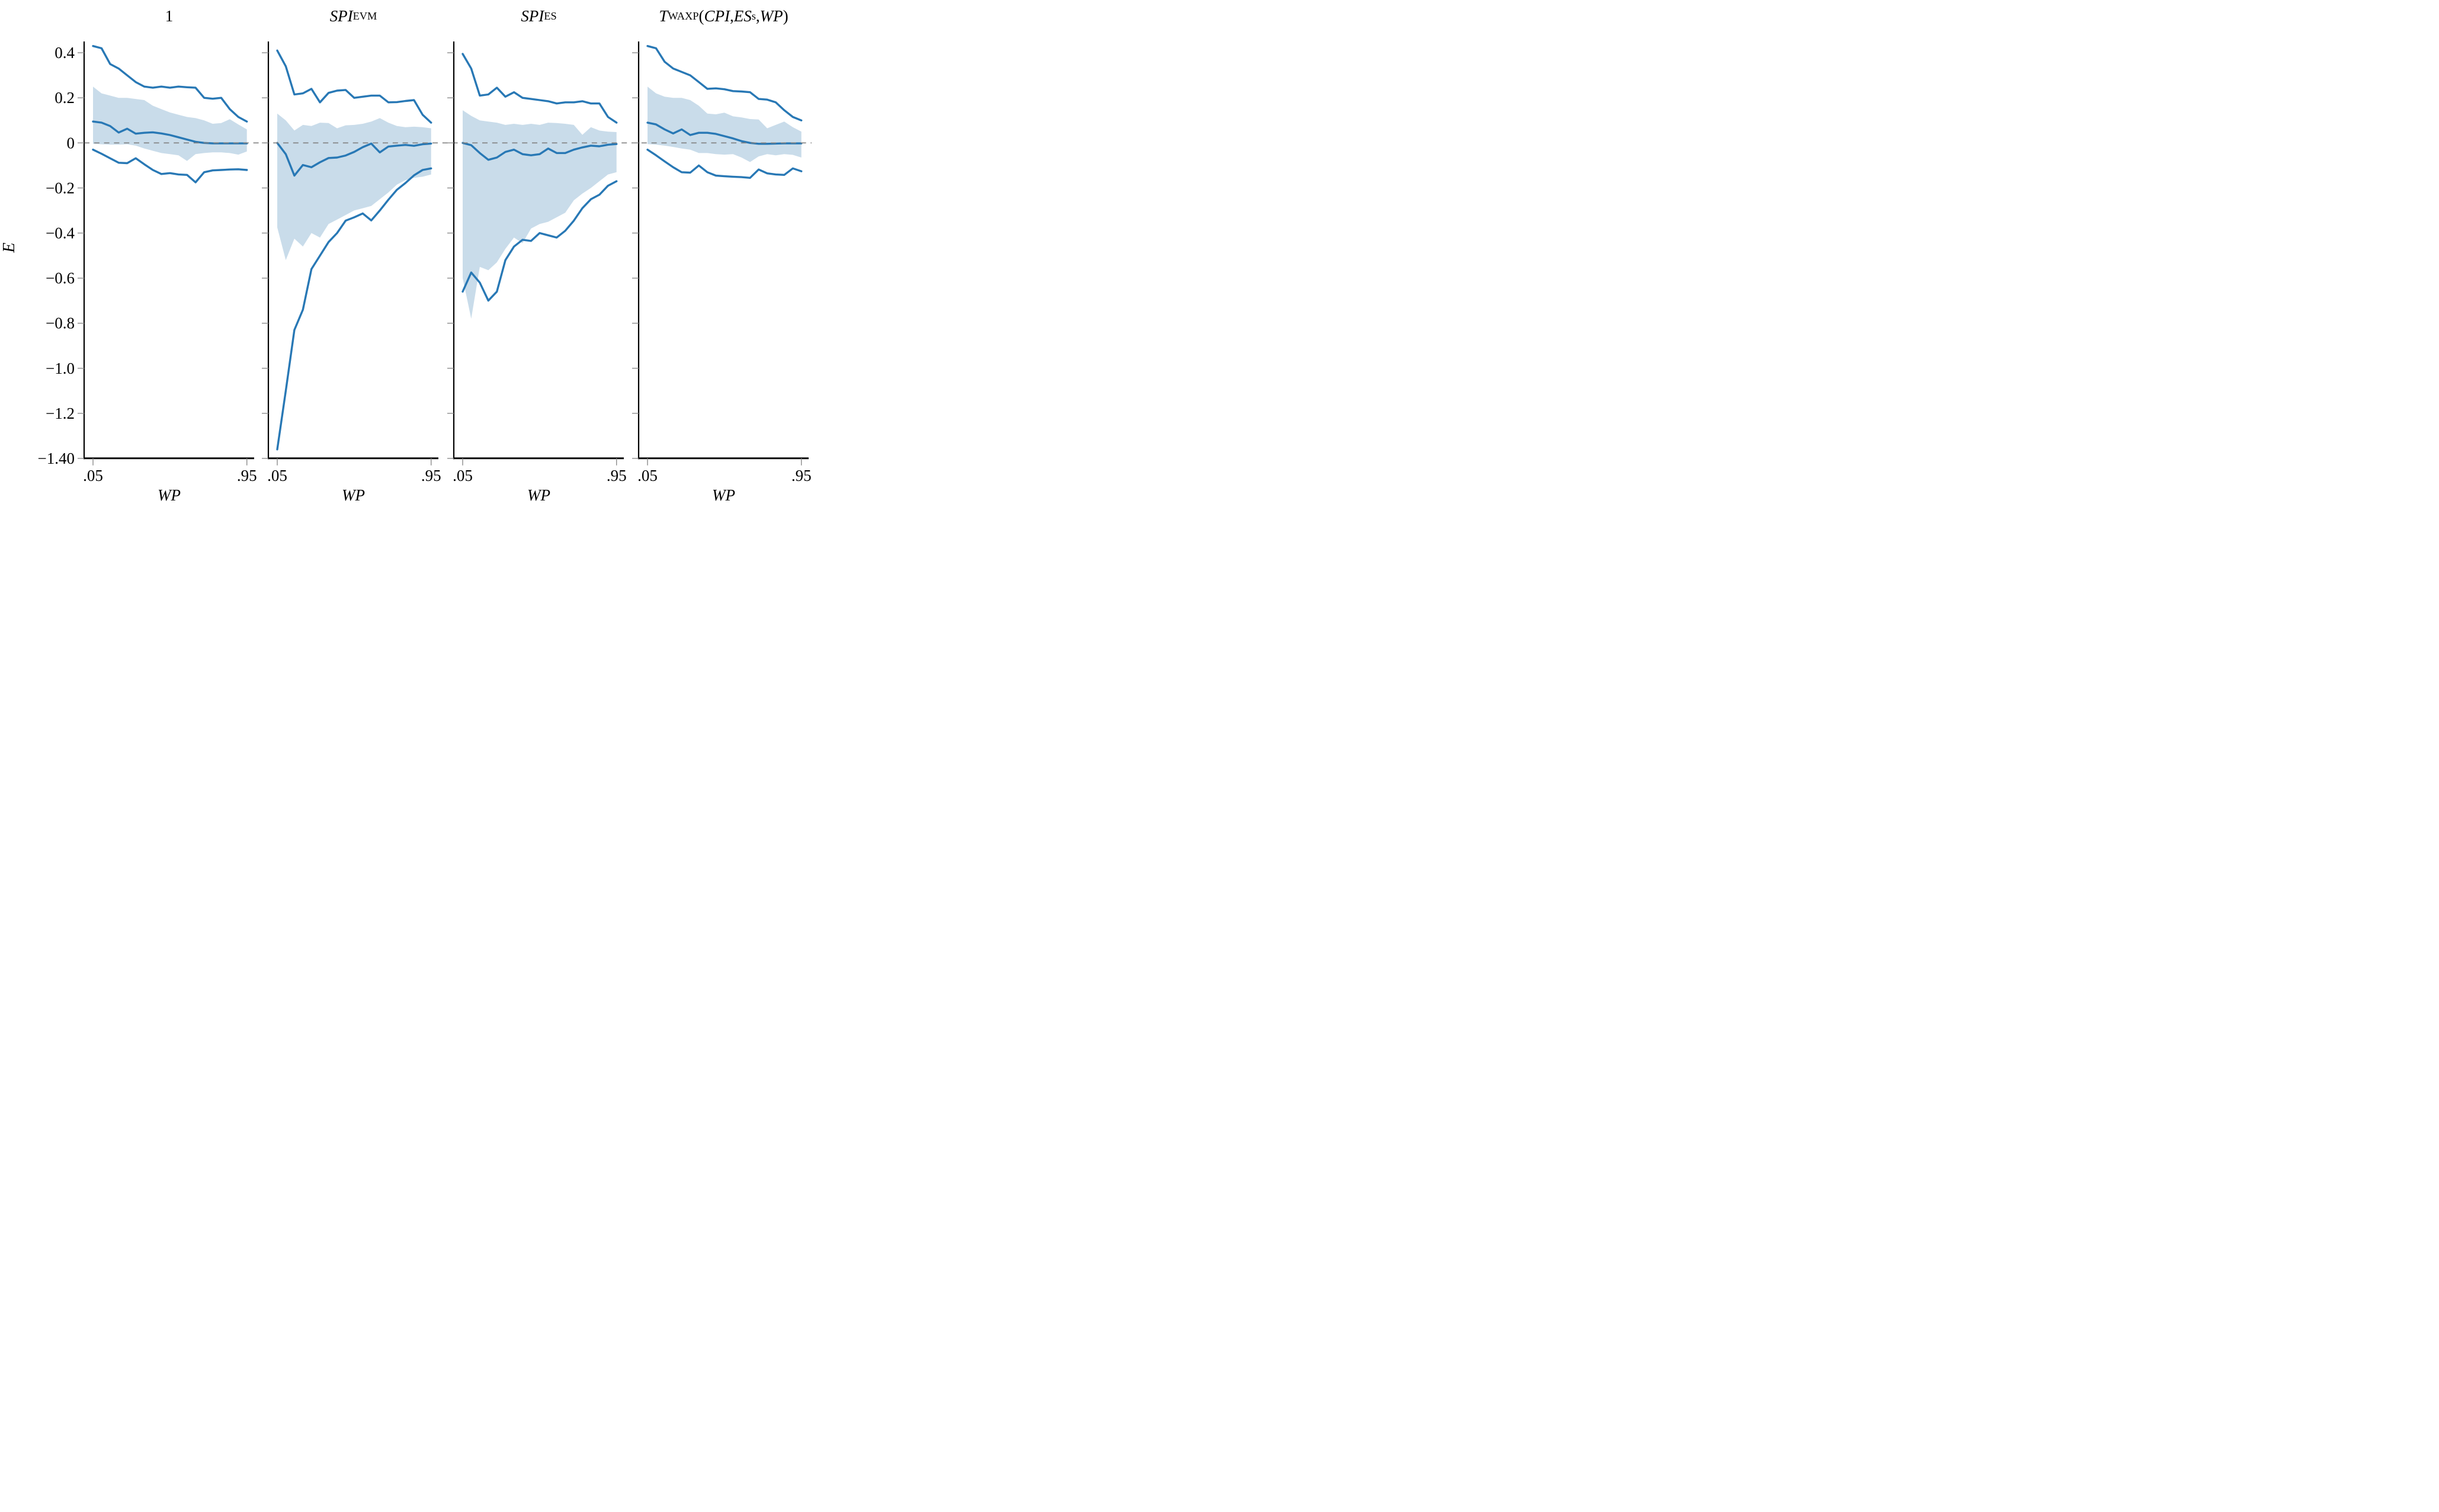  I want to click on panel4-lower-ci-line, so click(724, 164).